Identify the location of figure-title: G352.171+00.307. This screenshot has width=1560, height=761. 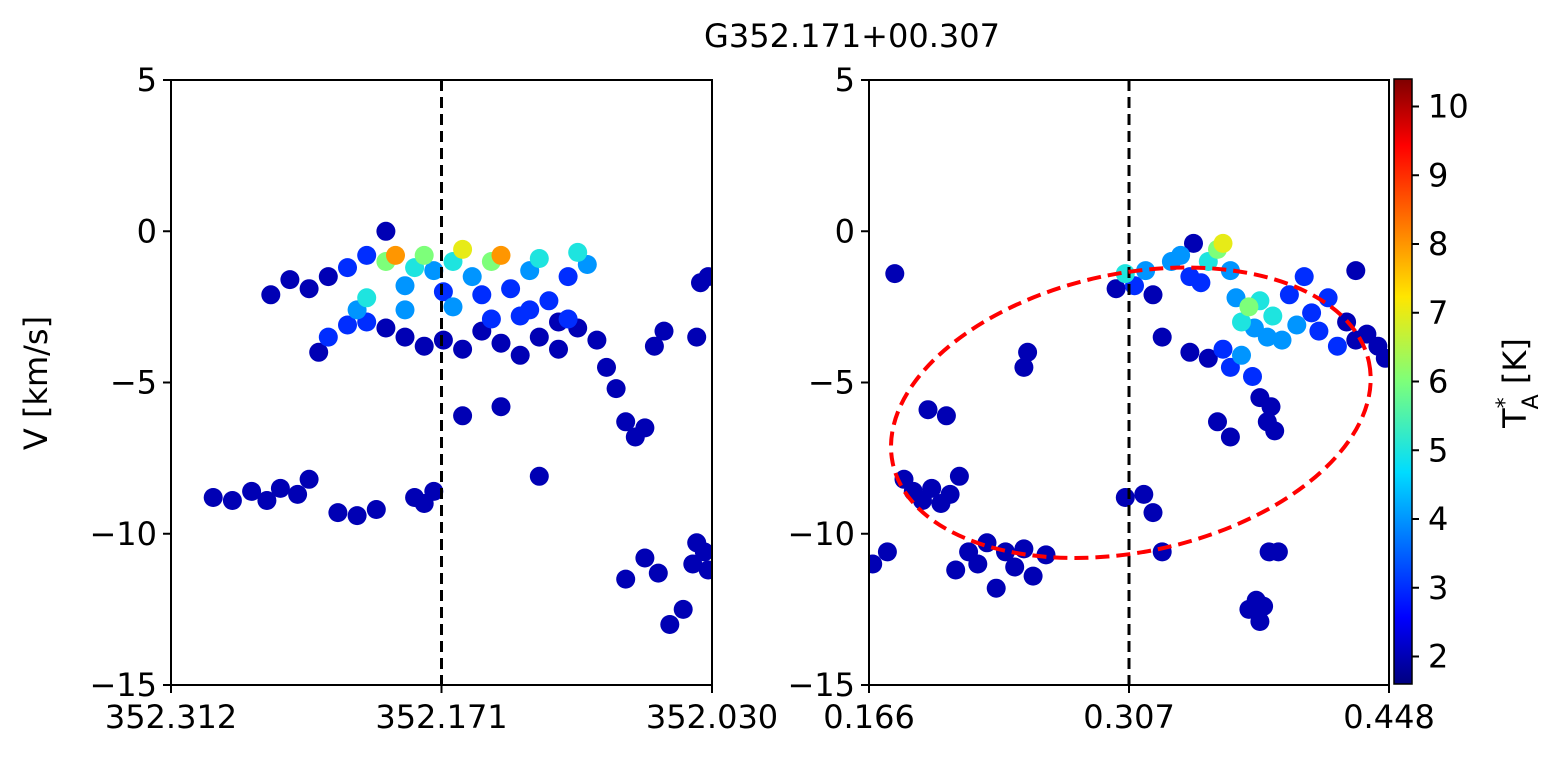
(852, 36).